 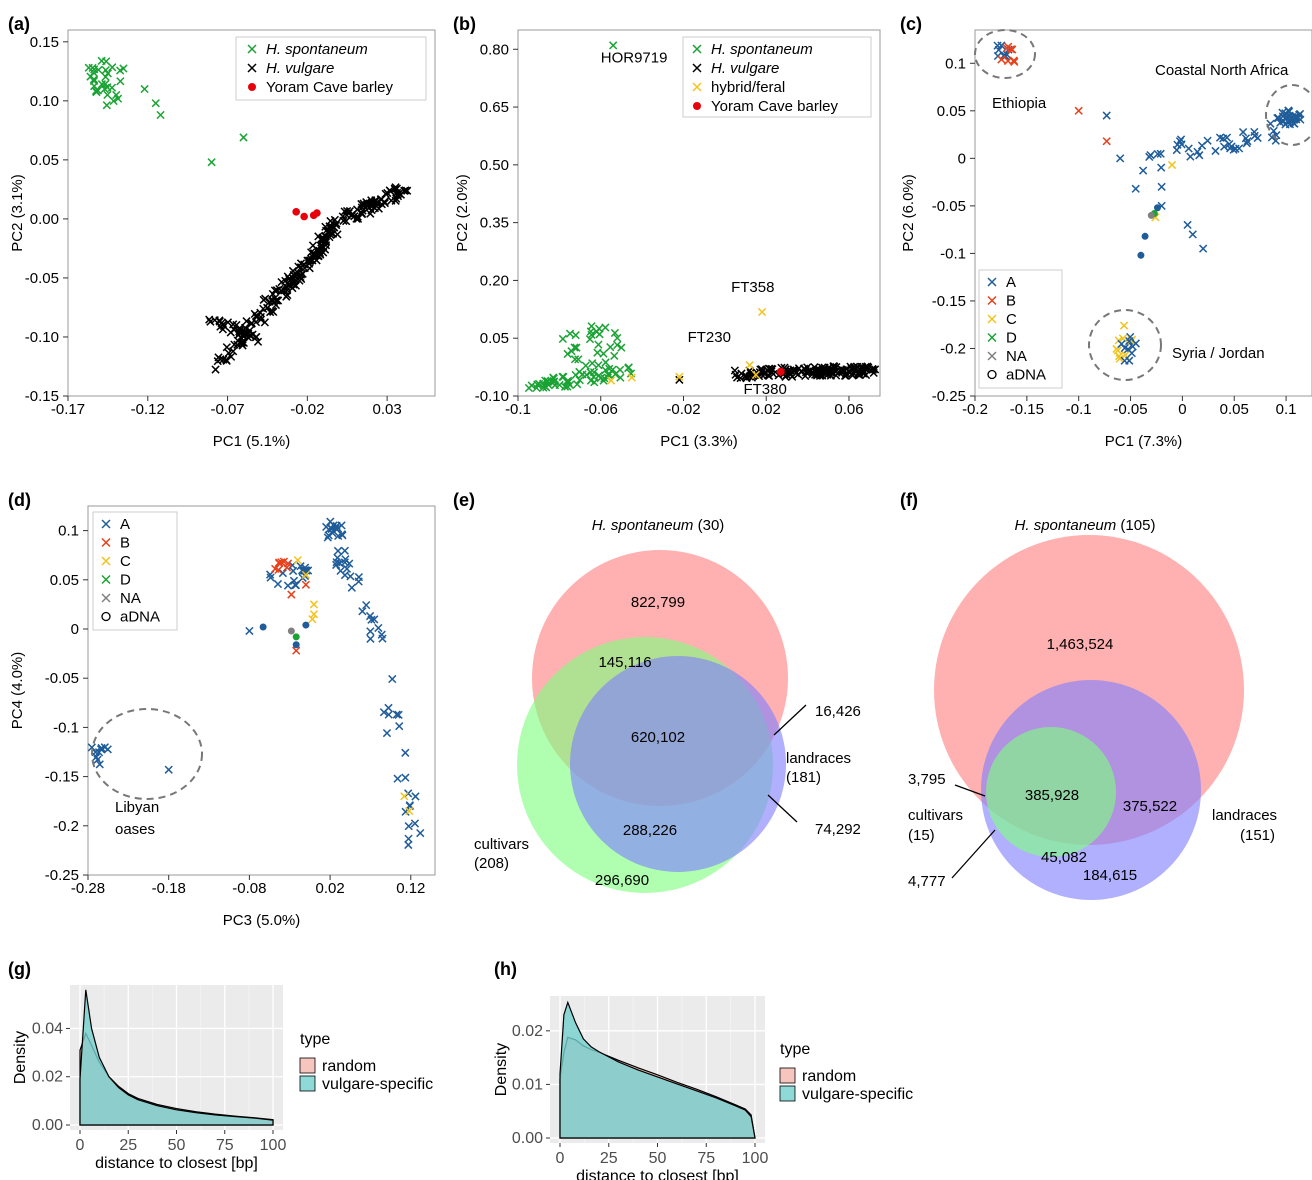 What do you see at coordinates (68, 409) in the screenshot?
I see `x-tick-label: -0.17` at bounding box center [68, 409].